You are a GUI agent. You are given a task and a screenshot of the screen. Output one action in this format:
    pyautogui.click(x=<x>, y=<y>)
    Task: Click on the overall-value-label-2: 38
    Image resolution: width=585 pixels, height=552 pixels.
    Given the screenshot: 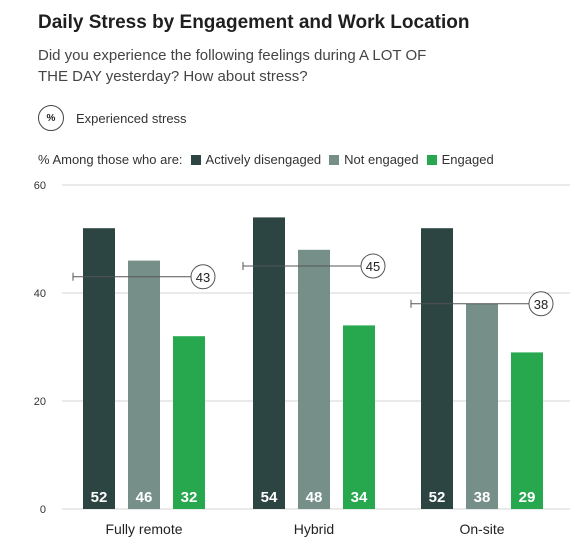 What is the action you would take?
    pyautogui.click(x=541, y=304)
    